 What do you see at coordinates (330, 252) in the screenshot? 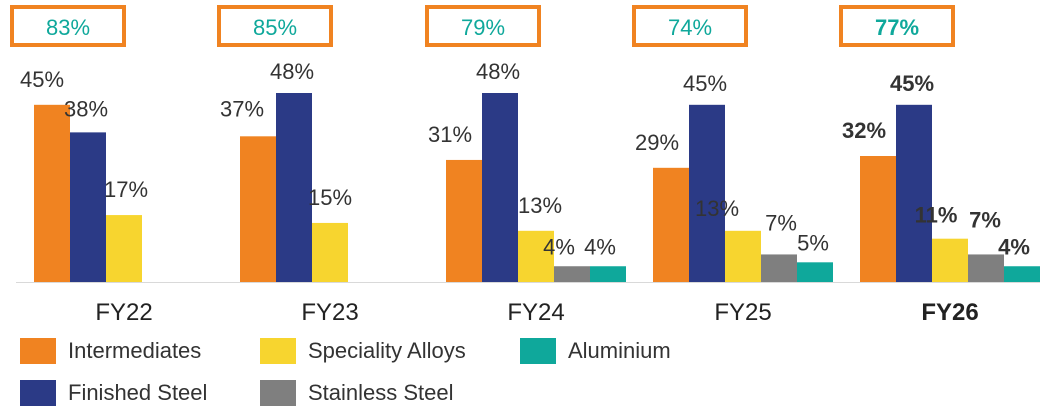
I see `bar-fy23-speciality-alloys` at bounding box center [330, 252].